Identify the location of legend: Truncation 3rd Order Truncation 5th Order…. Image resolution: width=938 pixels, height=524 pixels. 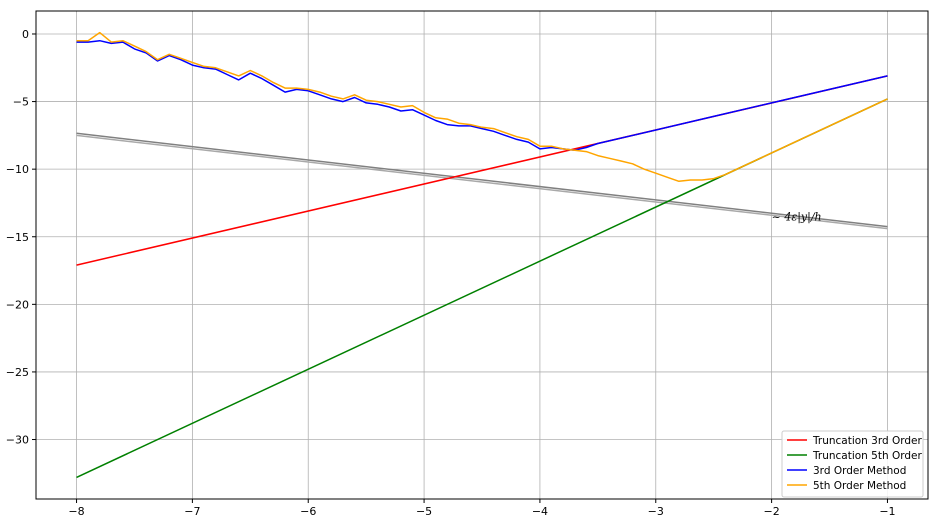
(852, 464).